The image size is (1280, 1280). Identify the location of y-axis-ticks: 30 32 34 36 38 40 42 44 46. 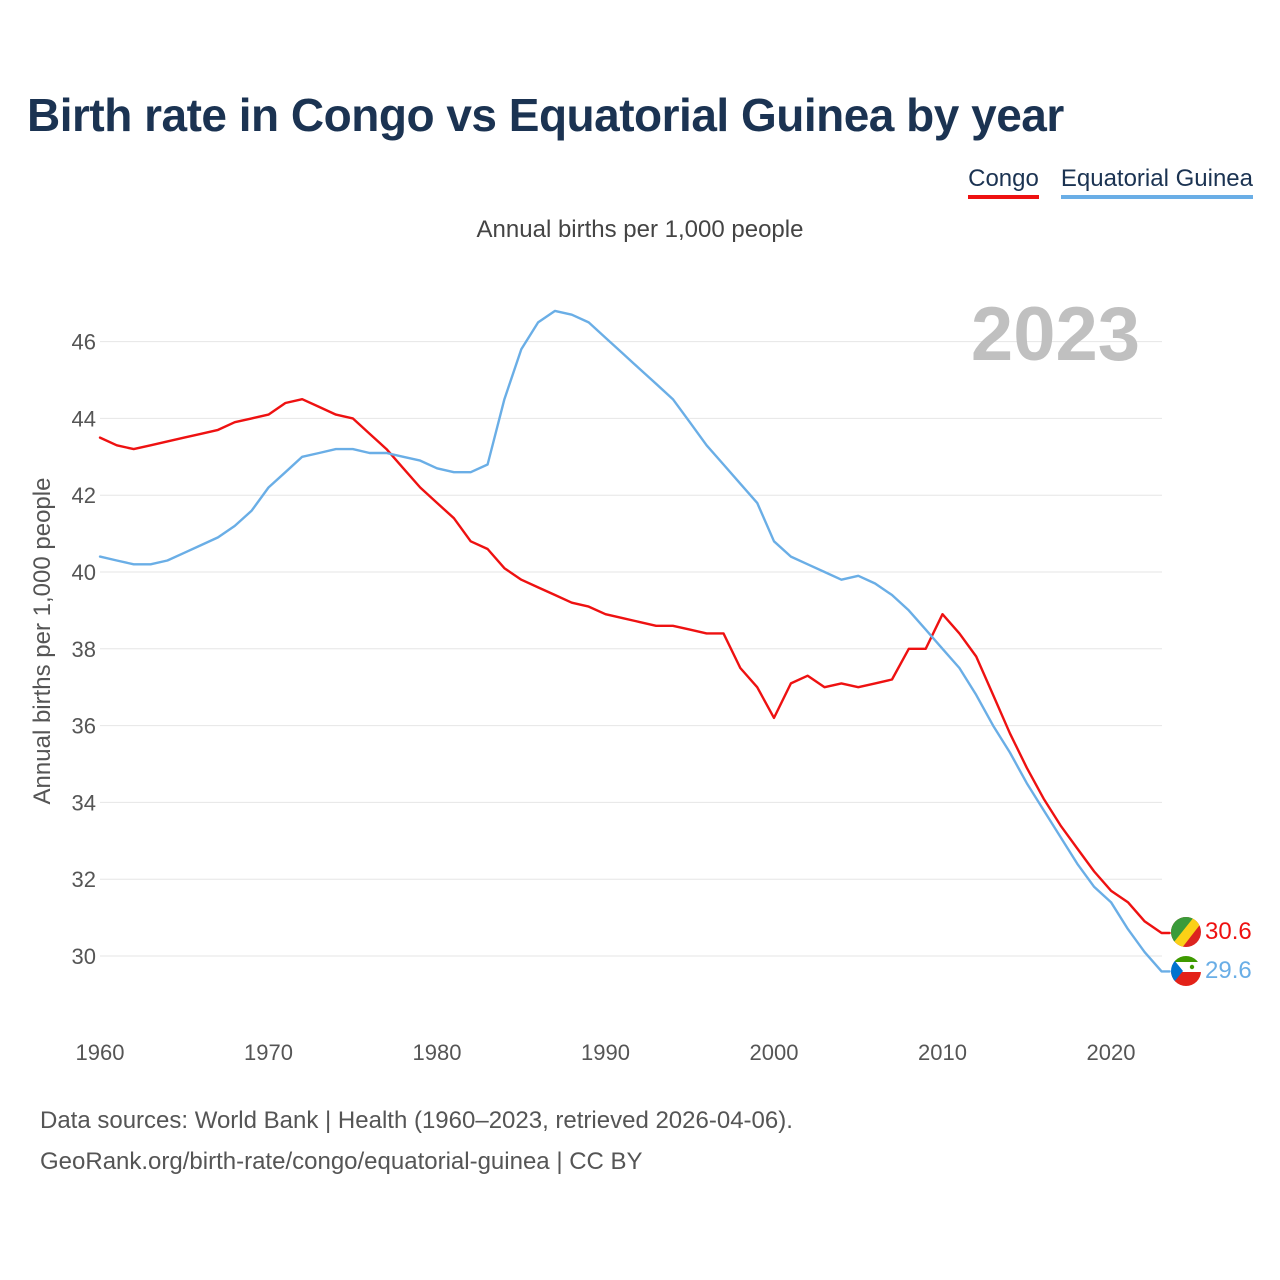
(84, 649).